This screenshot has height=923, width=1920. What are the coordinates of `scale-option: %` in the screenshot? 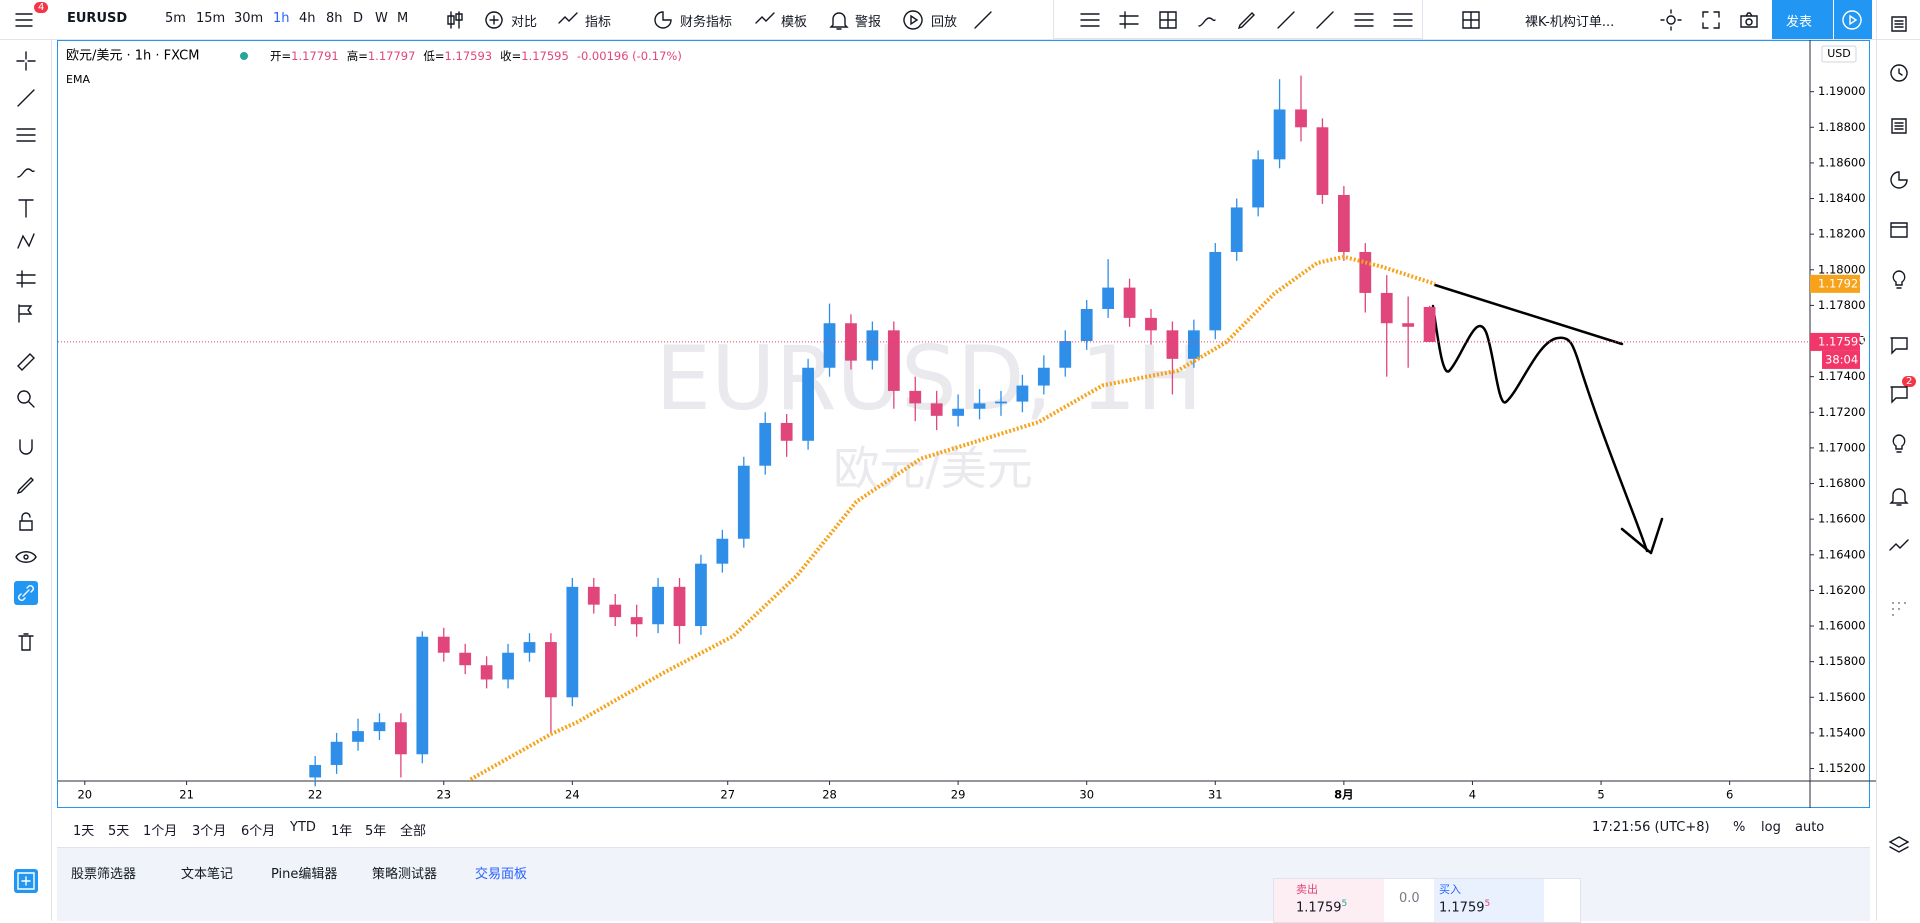 It's located at (1739, 827).